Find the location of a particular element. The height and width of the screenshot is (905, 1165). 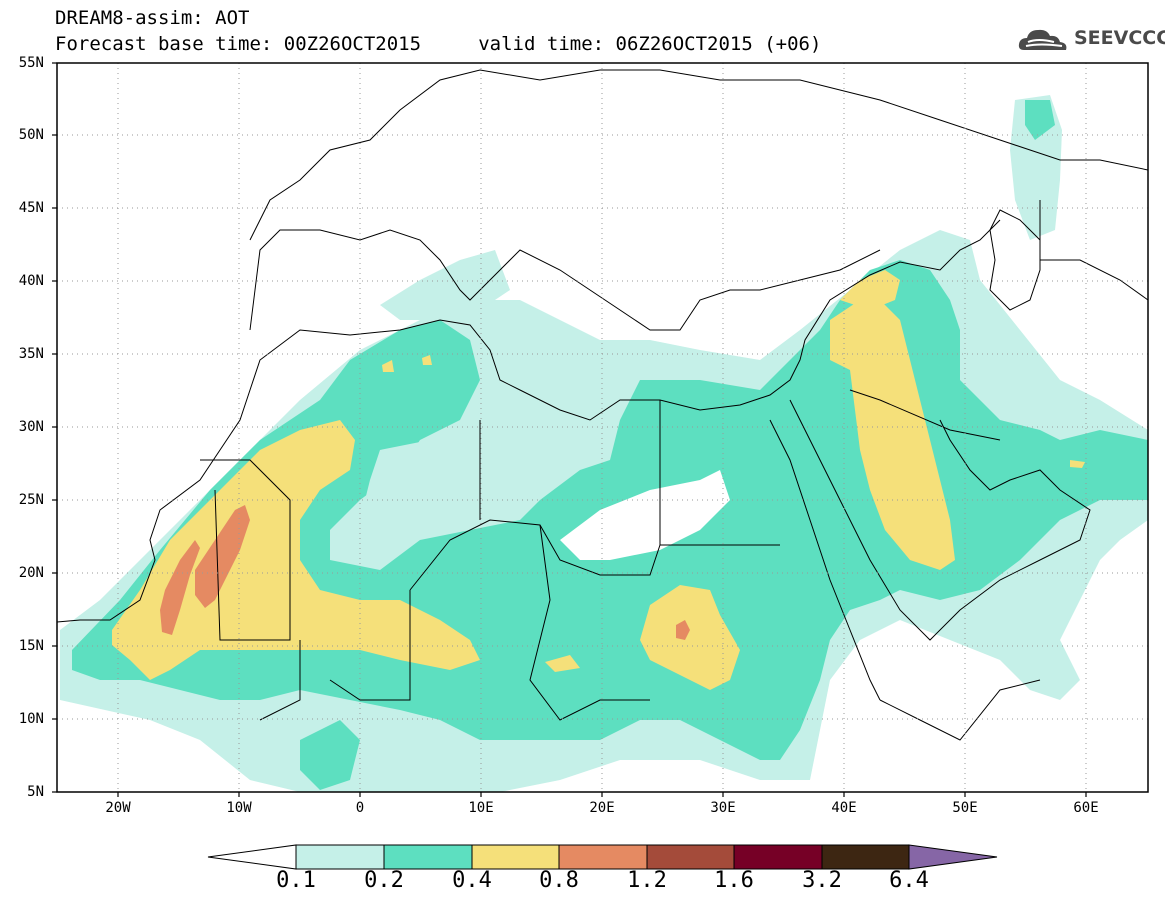

coastline-arabia is located at coordinates (940, 520).